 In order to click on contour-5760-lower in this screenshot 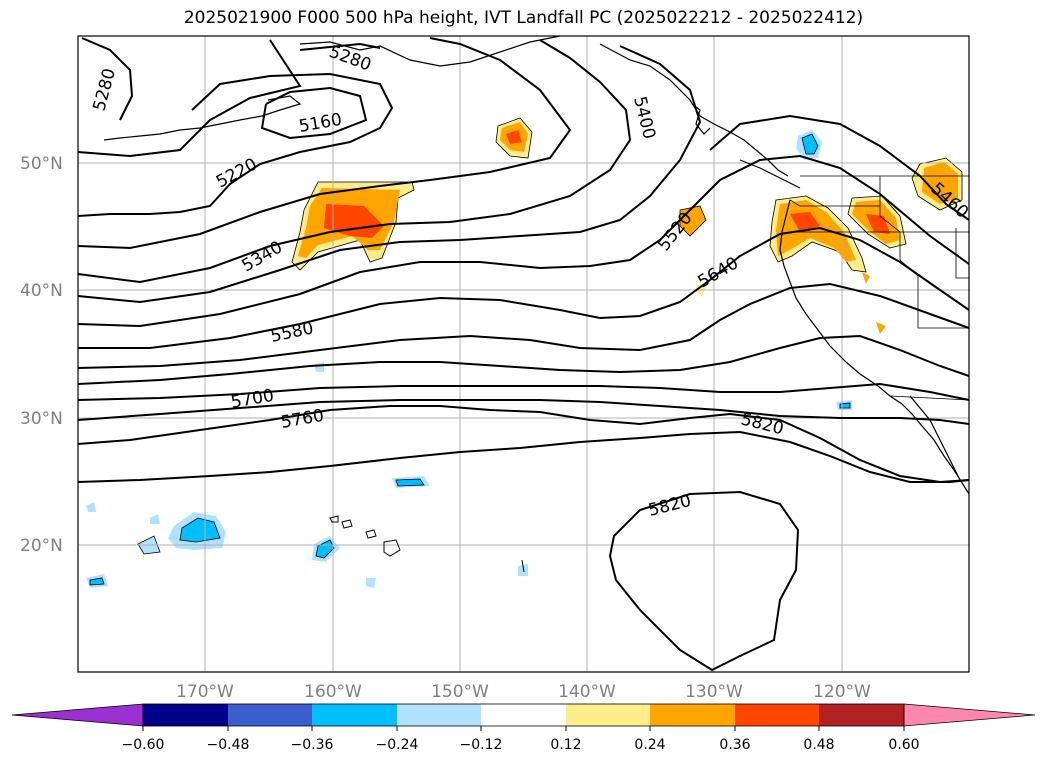, I will do `click(523, 412)`.